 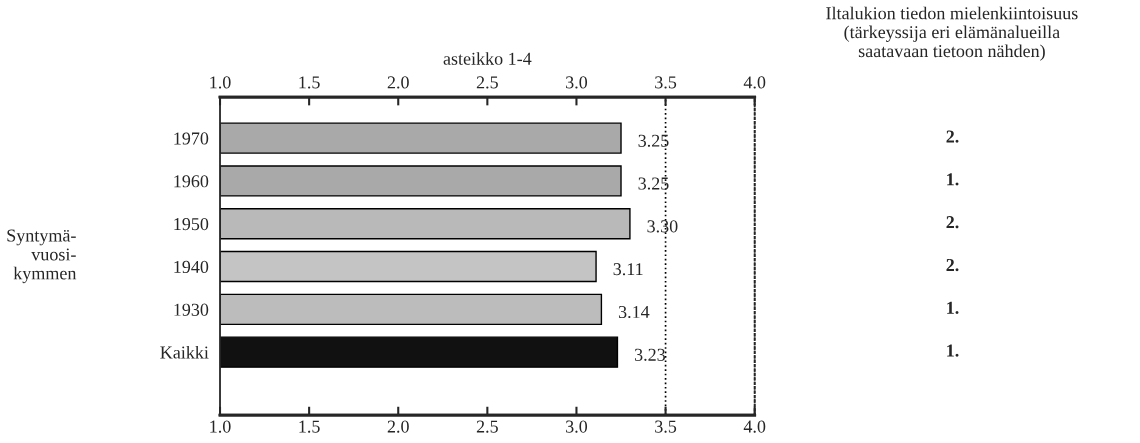 I want to click on x-tick-label: 2.0, so click(x=398, y=82).